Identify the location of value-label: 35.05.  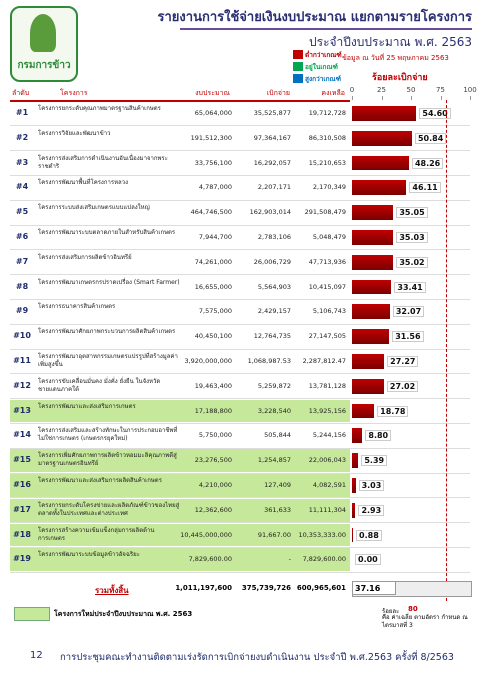
(412, 213).